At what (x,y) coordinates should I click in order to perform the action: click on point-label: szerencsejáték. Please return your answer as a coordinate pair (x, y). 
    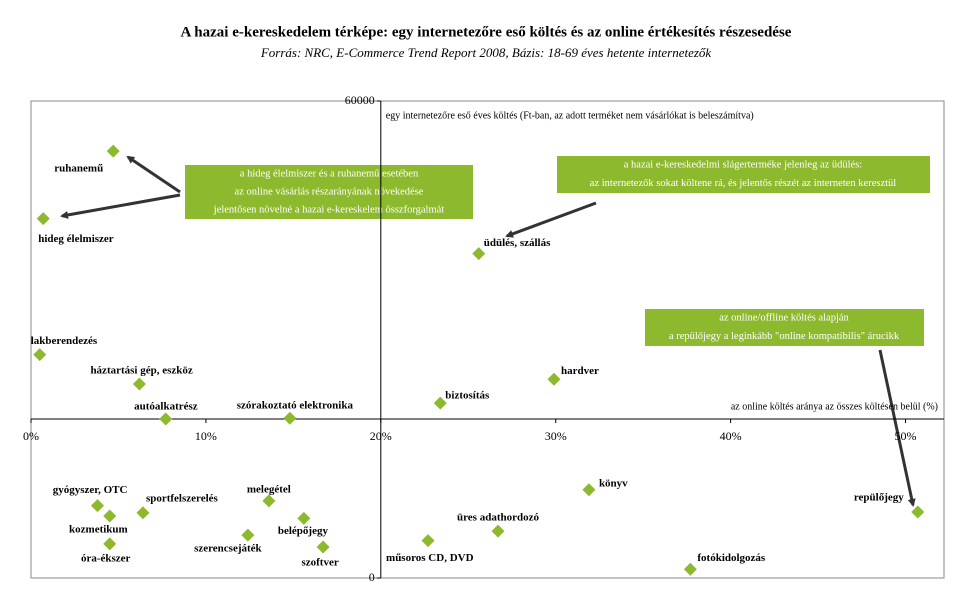
    Looking at the image, I should click on (228, 549).